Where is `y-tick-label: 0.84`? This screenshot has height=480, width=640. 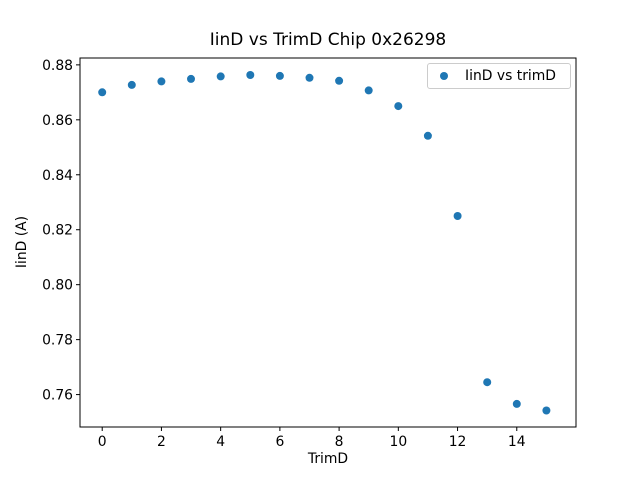
y-tick-label: 0.84 is located at coordinates (57, 176).